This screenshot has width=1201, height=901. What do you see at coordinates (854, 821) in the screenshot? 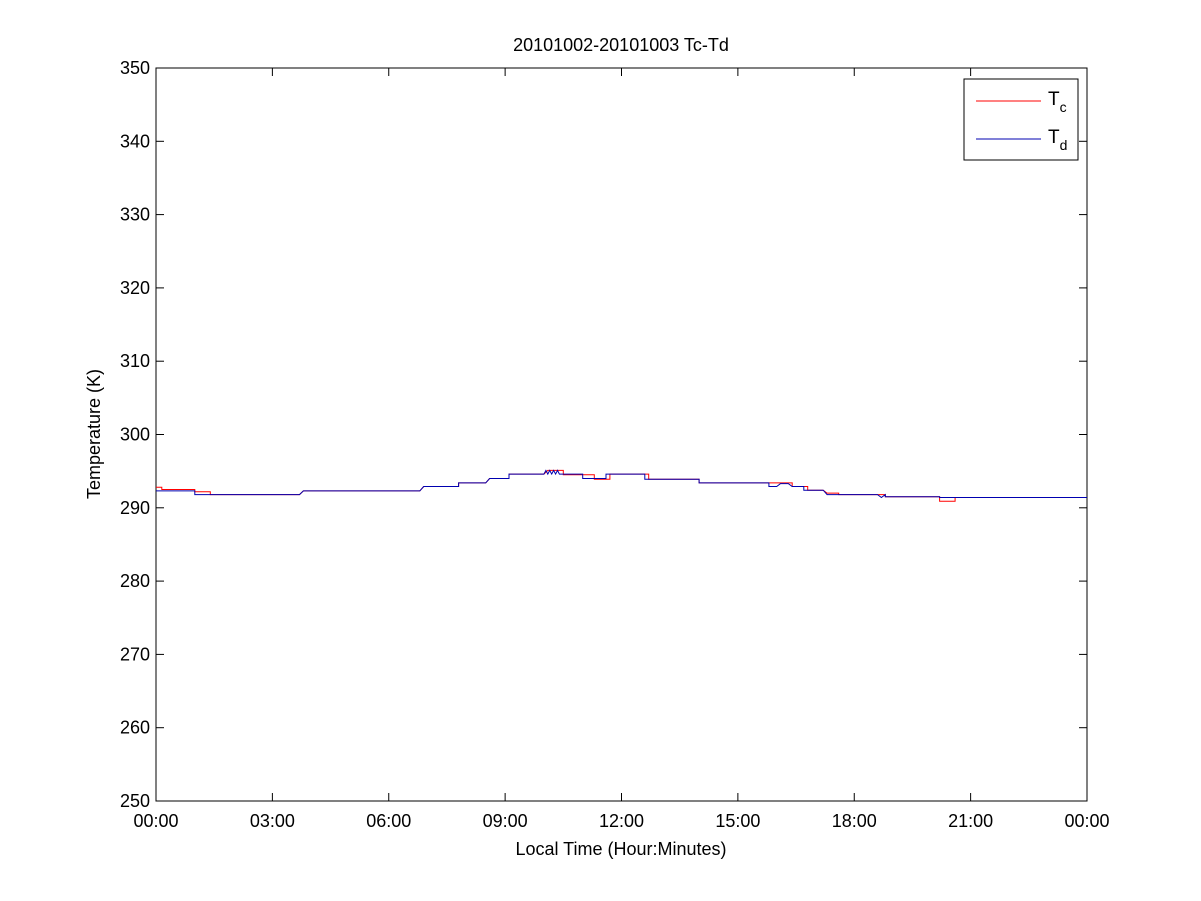
I see `x-tick-label: 18:00` at bounding box center [854, 821].